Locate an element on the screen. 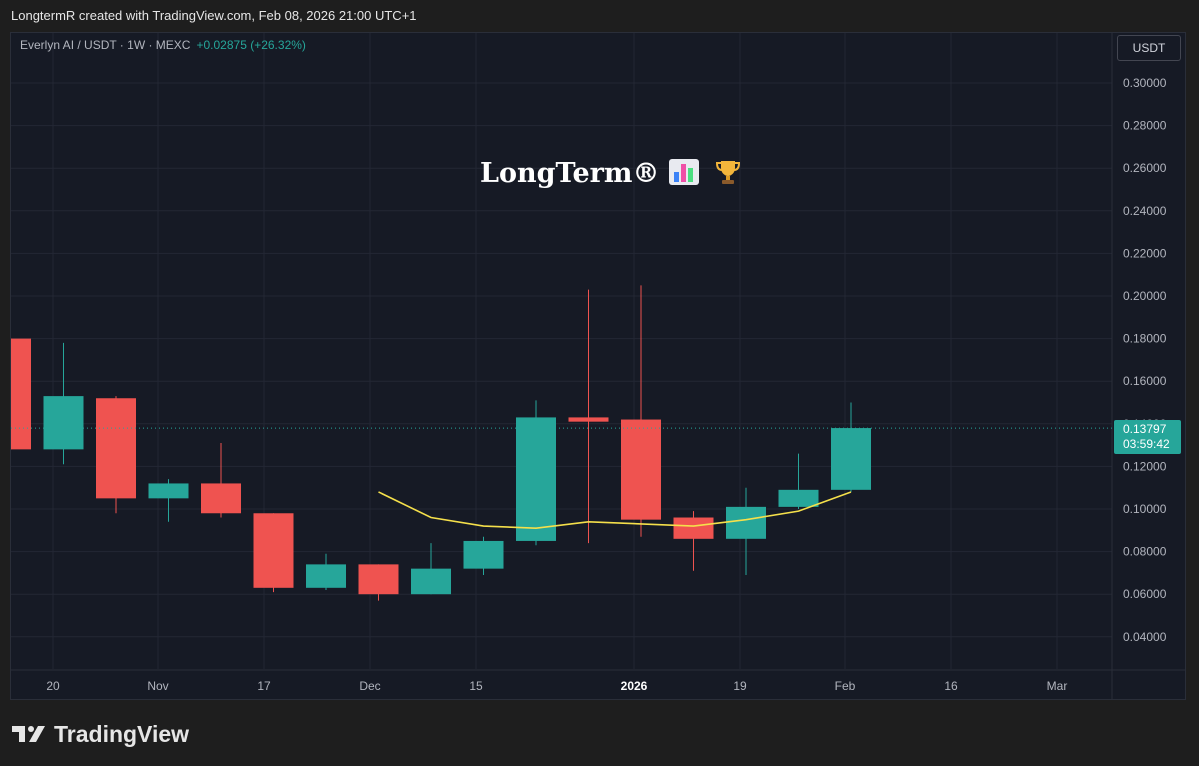 The image size is (1199, 766). time-axis: 20 Nov 17 Dec 15 2026 19 Feb 16 Mar is located at coordinates (598, 681).